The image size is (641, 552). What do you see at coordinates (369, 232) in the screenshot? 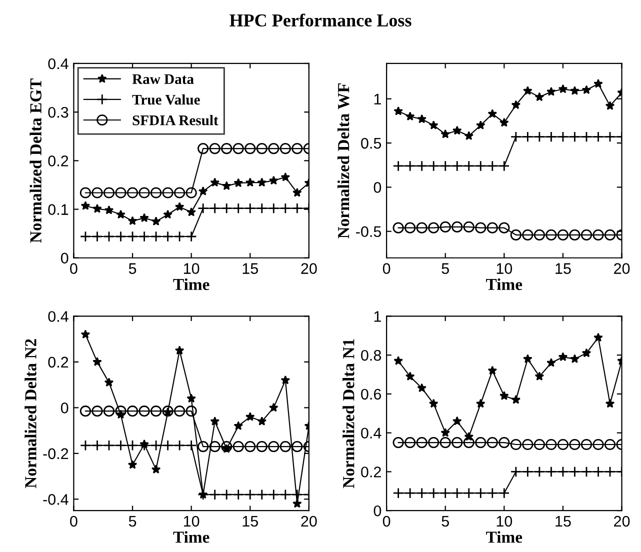
I see `y-tick-label: -0.5` at bounding box center [369, 232].